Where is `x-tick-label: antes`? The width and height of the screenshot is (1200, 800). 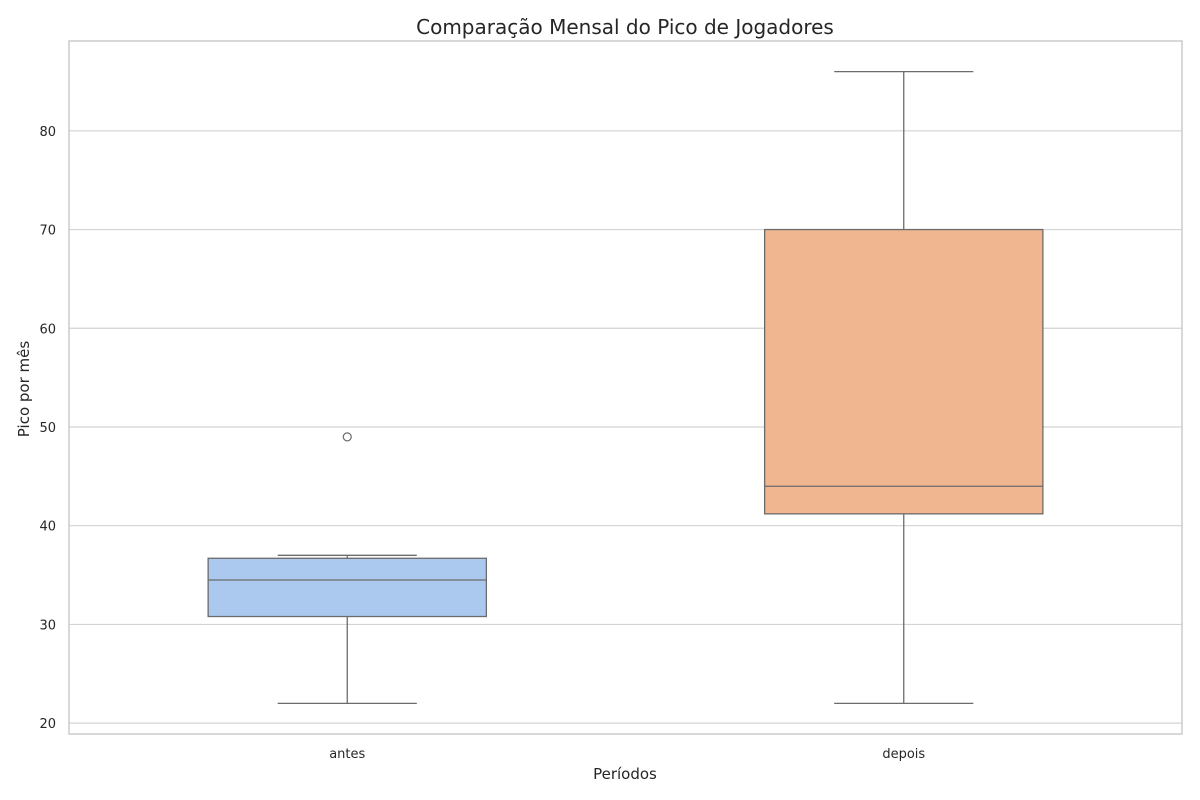
x-tick-label: antes is located at coordinates (347, 754).